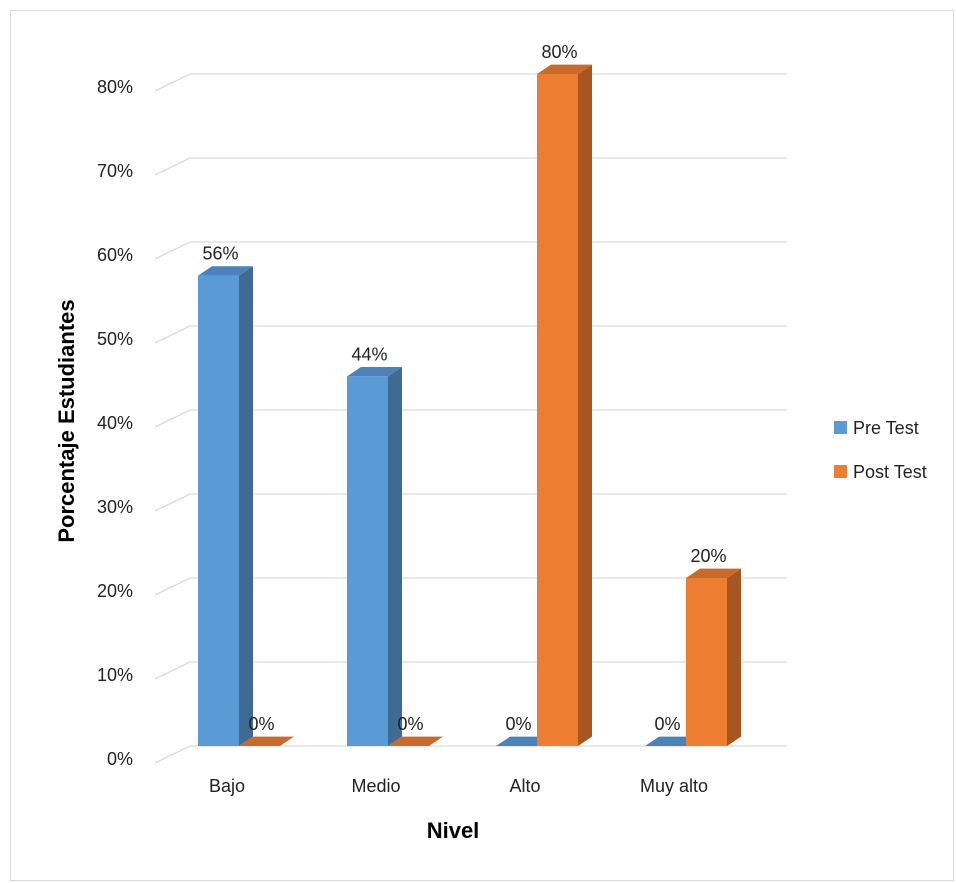 This screenshot has height=883, width=956. I want to click on y-tick-label: 20%, so click(115, 591).